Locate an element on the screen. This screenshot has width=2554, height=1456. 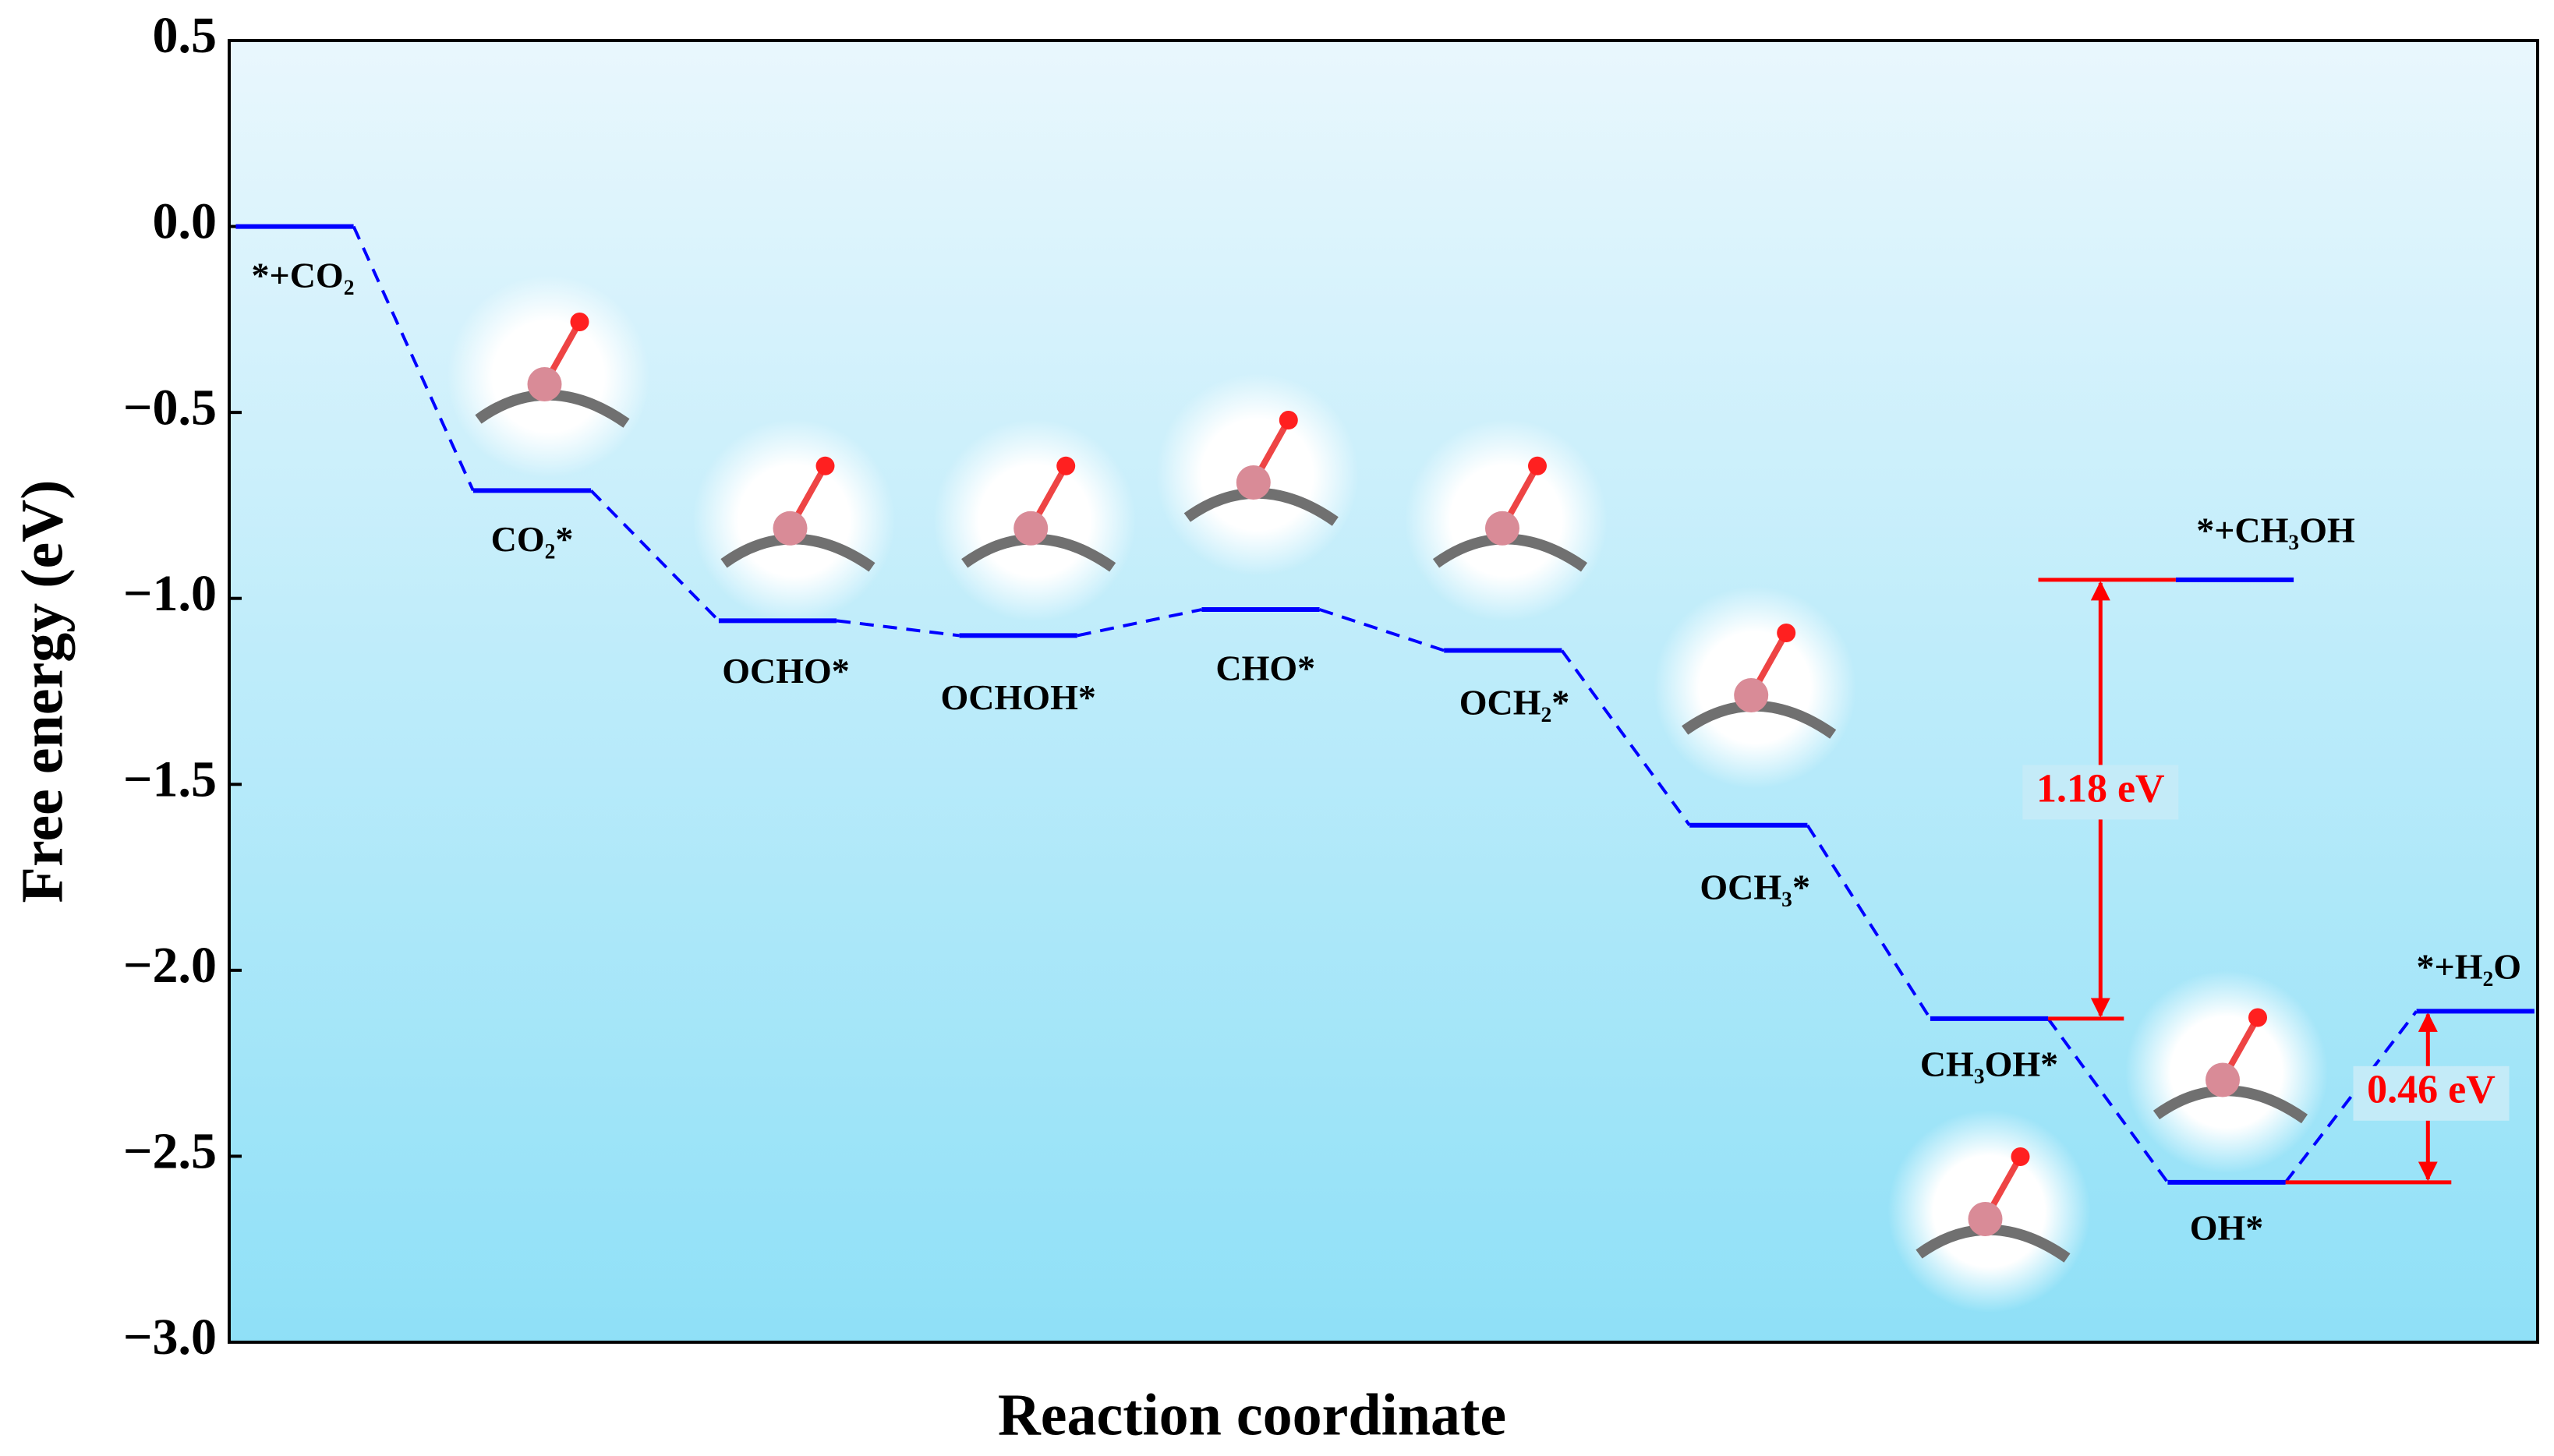
step-label: *+H₂O is located at coordinates (2469, 966).